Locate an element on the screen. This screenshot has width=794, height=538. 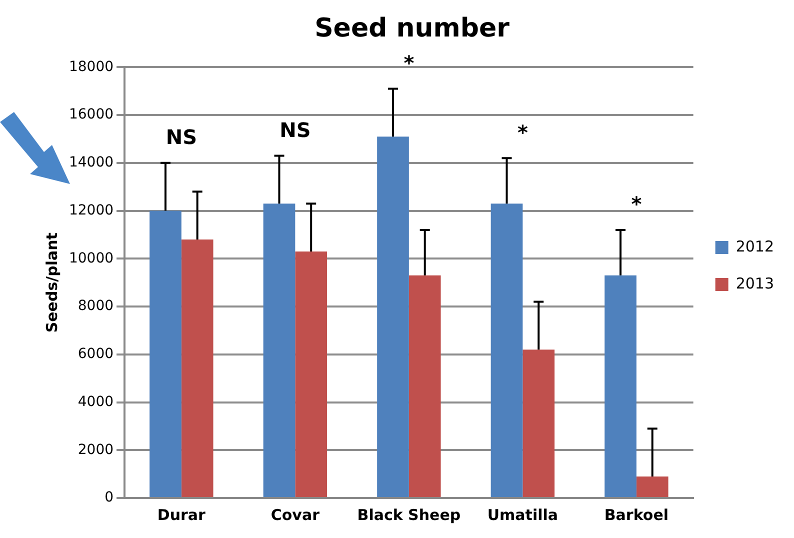
legend-label: 2012 is located at coordinates (755, 246).